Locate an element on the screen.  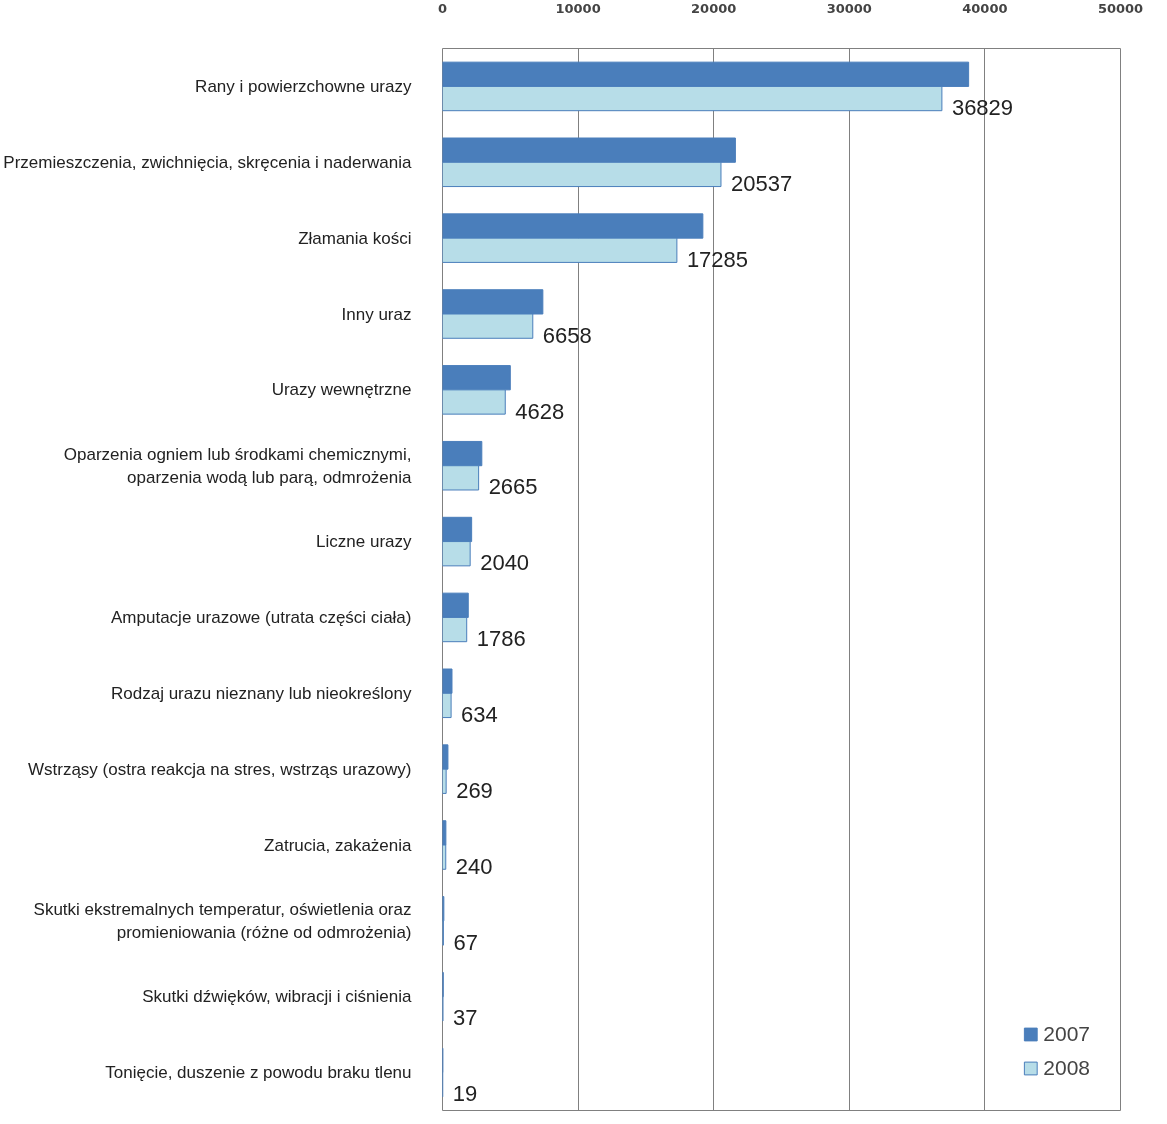
x-tick-label: 30000 is located at coordinates (849, 8).